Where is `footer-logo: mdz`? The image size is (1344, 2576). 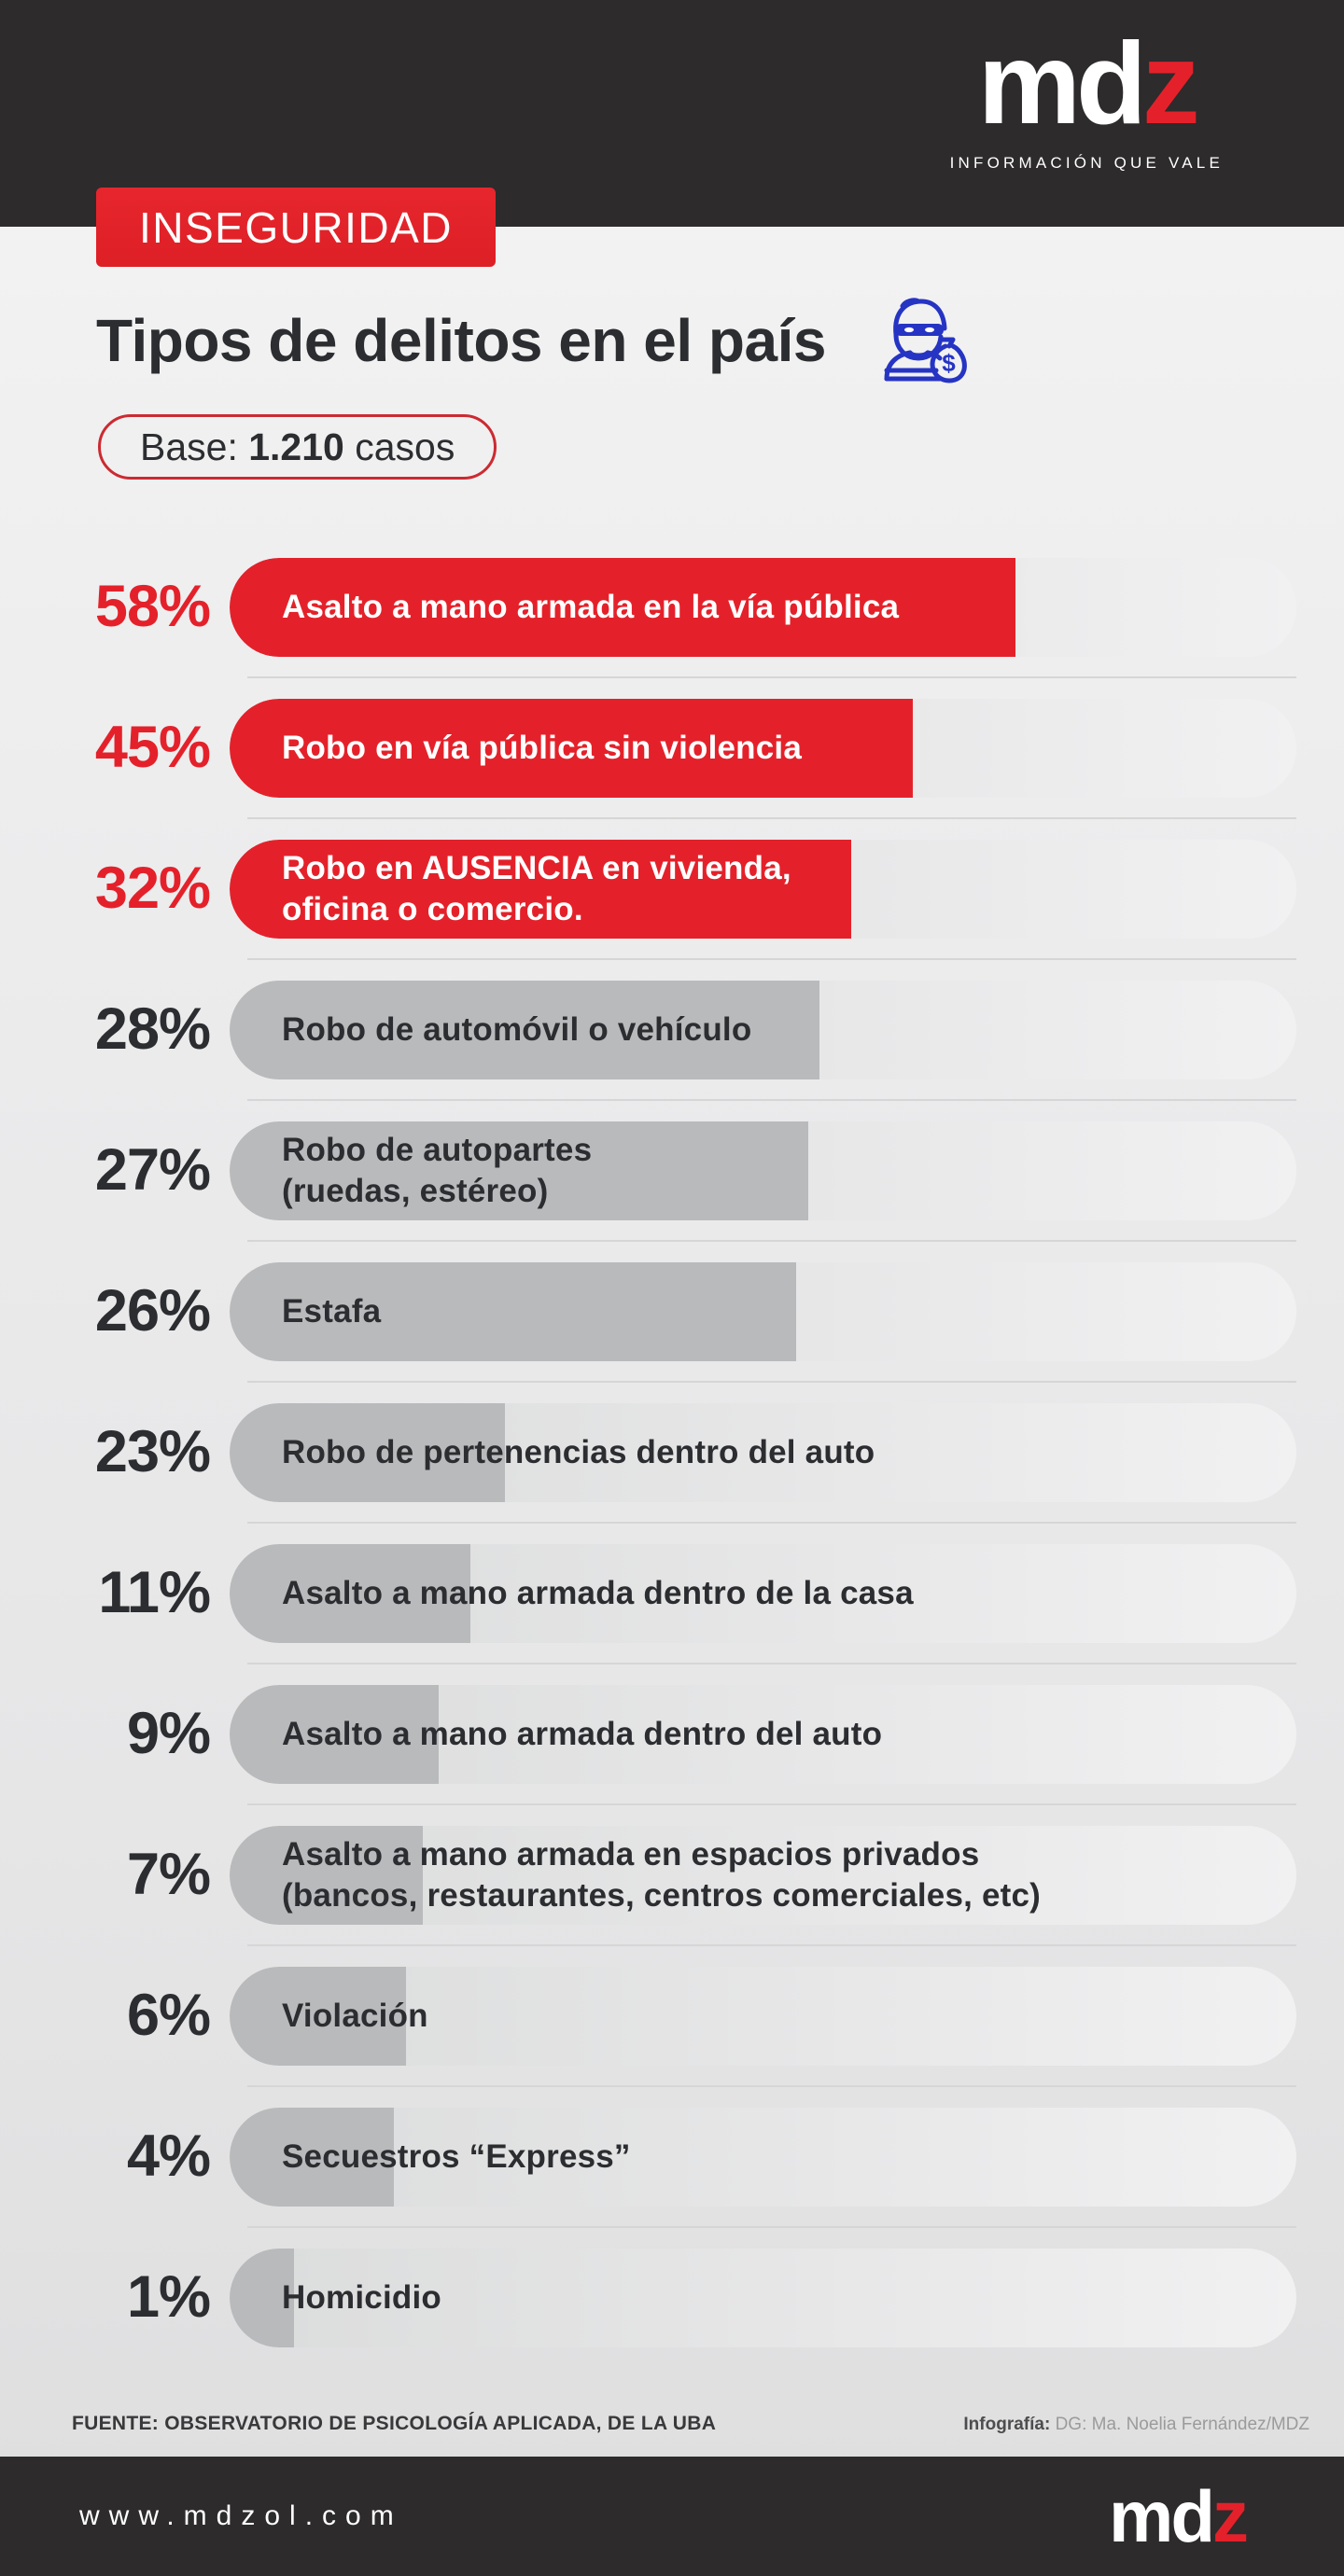
footer-logo: mdz is located at coordinates (1179, 2516).